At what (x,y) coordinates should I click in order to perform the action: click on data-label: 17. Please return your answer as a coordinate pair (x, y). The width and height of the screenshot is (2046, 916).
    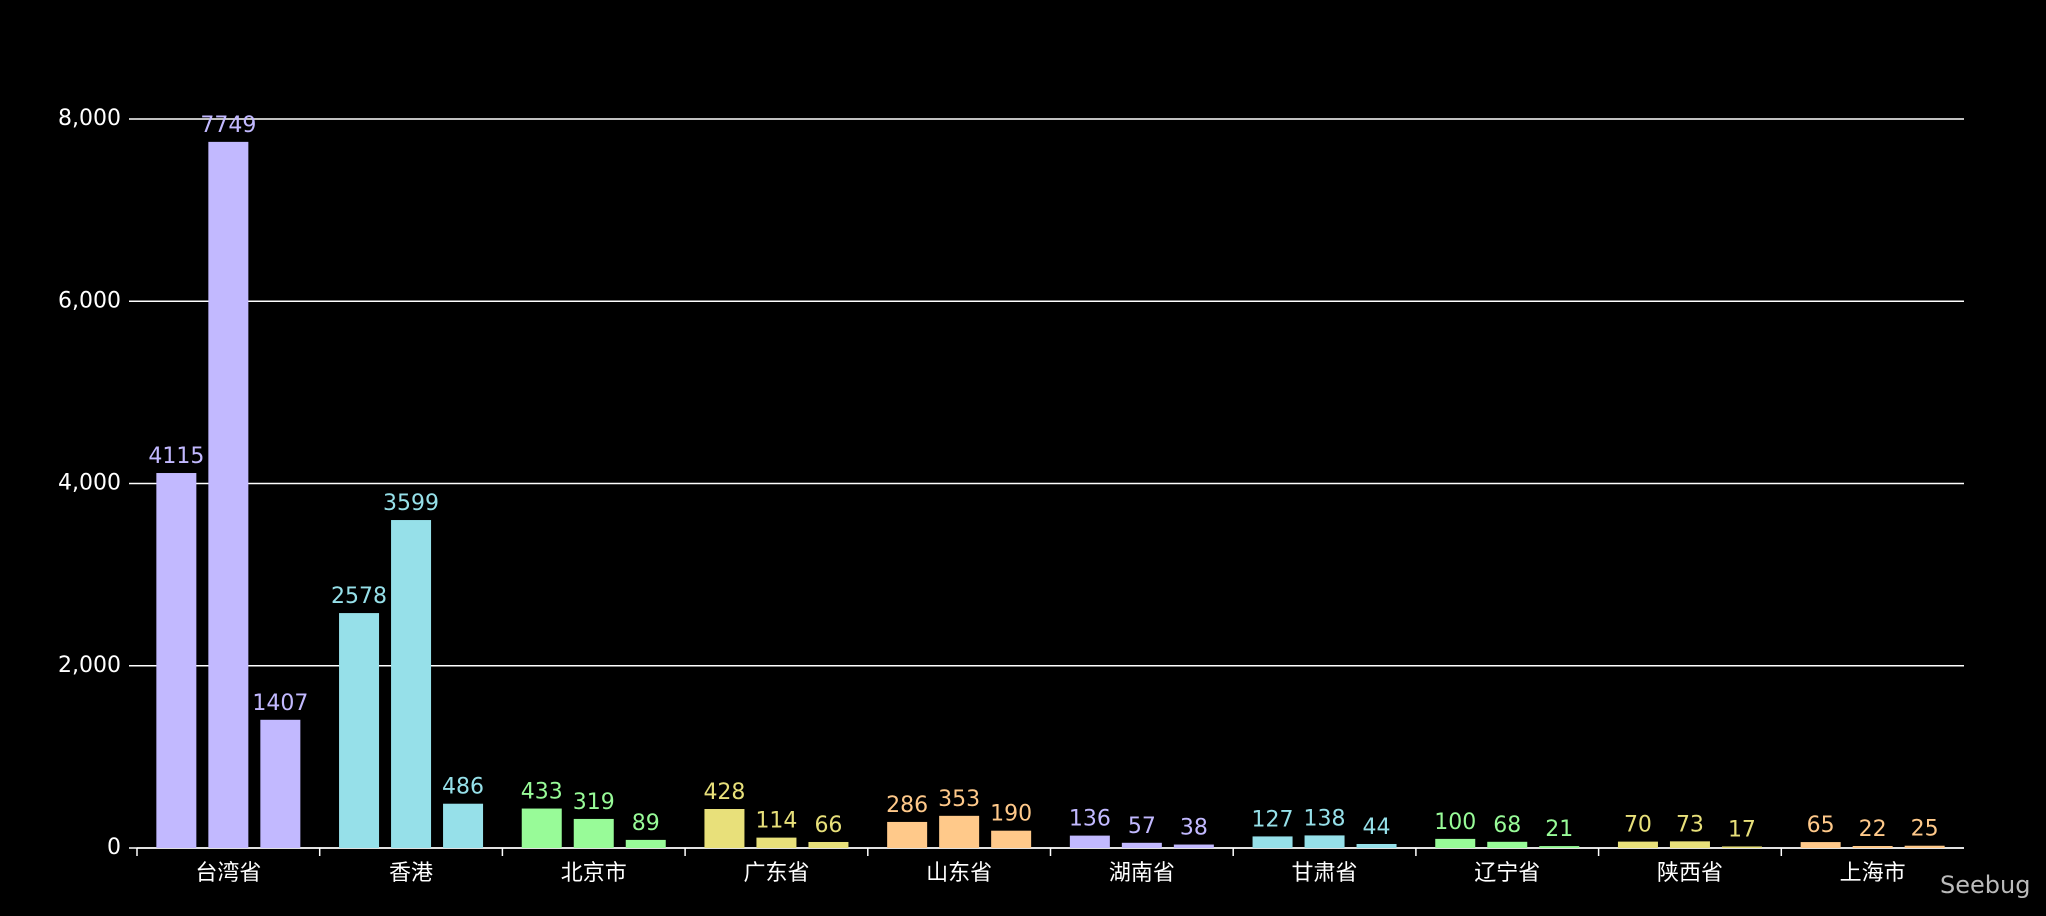
    Looking at the image, I should click on (1742, 829).